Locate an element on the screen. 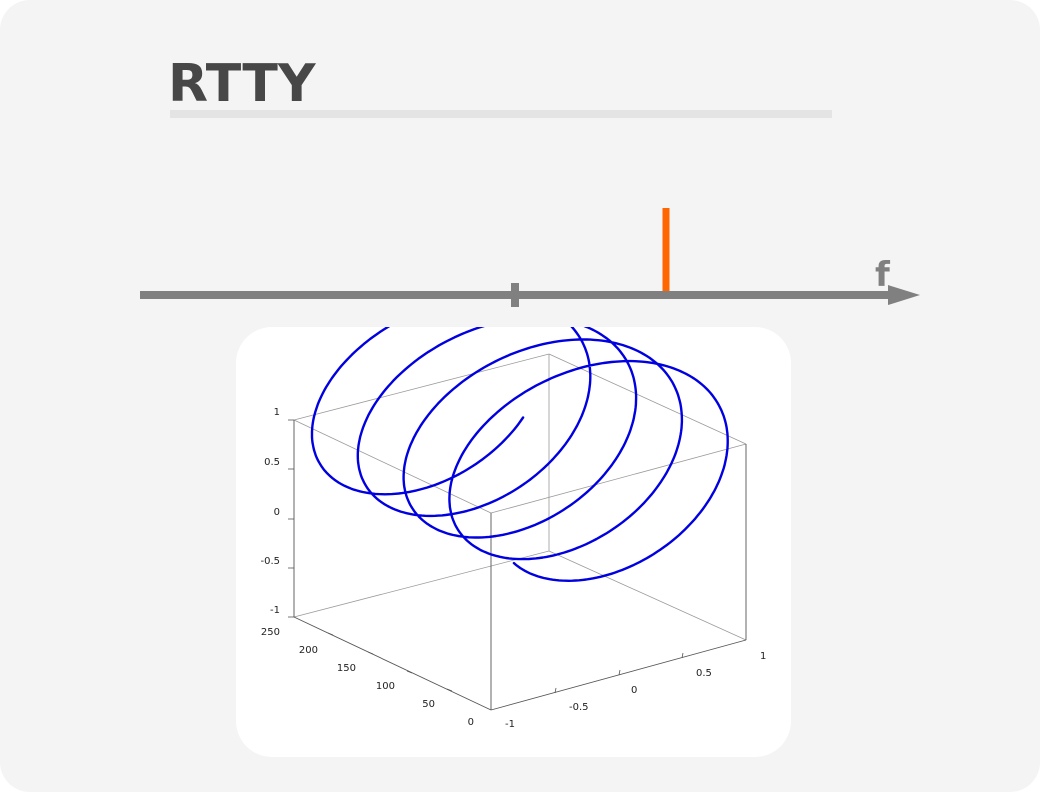 This screenshot has width=1040, height=792. title-underline is located at coordinates (501, 114).